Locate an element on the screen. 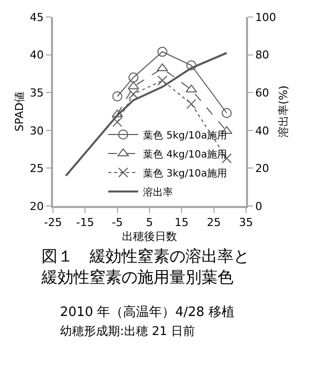 This screenshot has width=321, height=379. x-tick-label: 35 is located at coordinates (246, 223).